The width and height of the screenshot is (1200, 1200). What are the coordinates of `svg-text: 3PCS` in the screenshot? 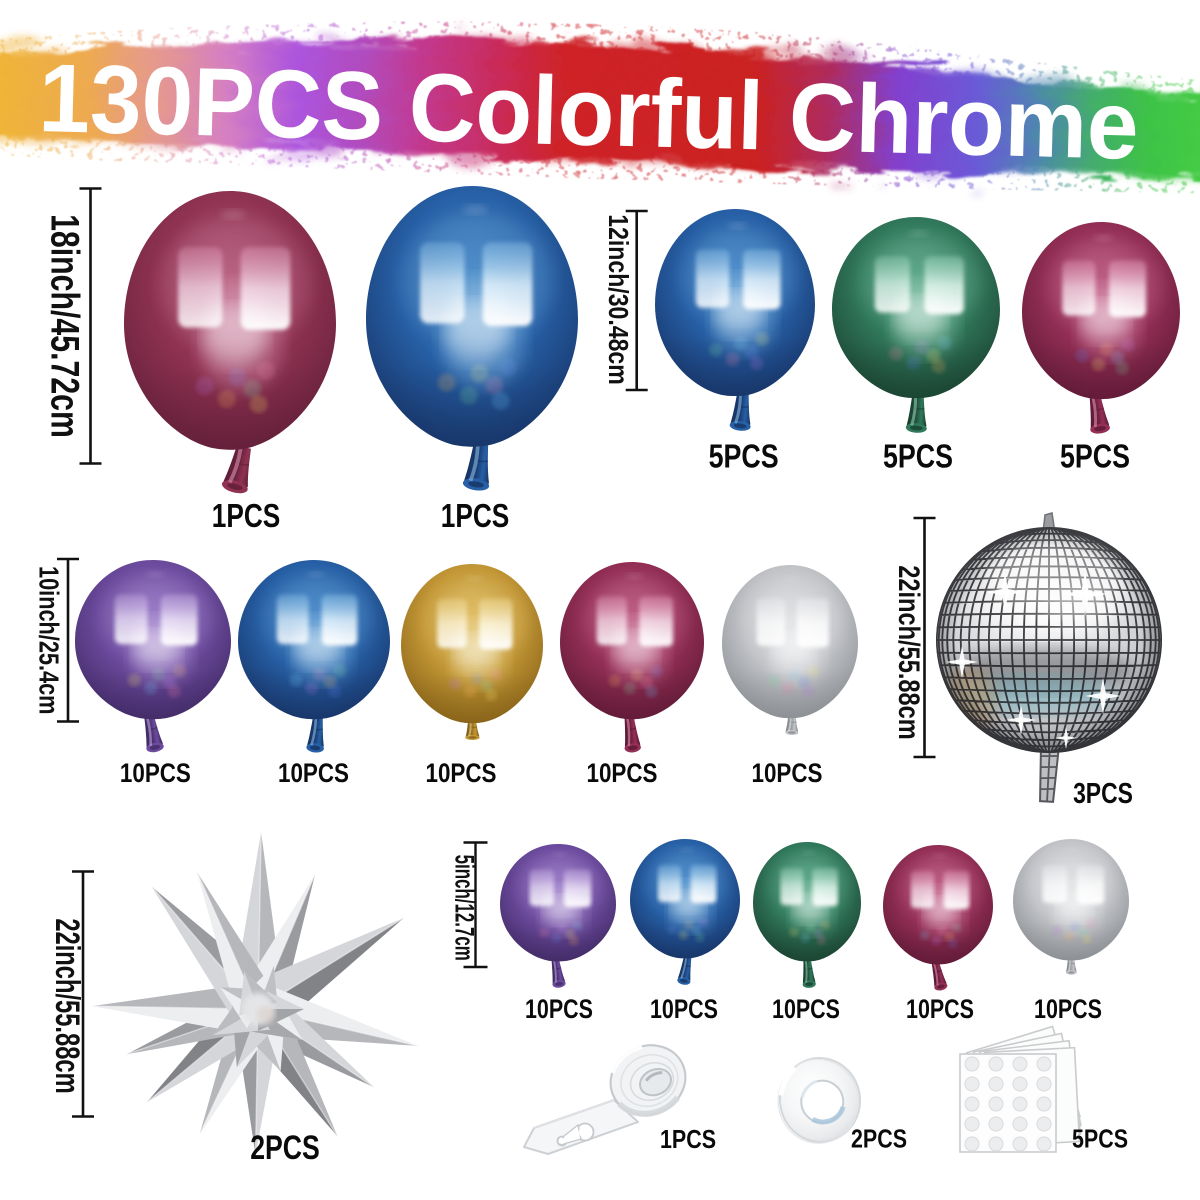 It's located at (1103, 792).